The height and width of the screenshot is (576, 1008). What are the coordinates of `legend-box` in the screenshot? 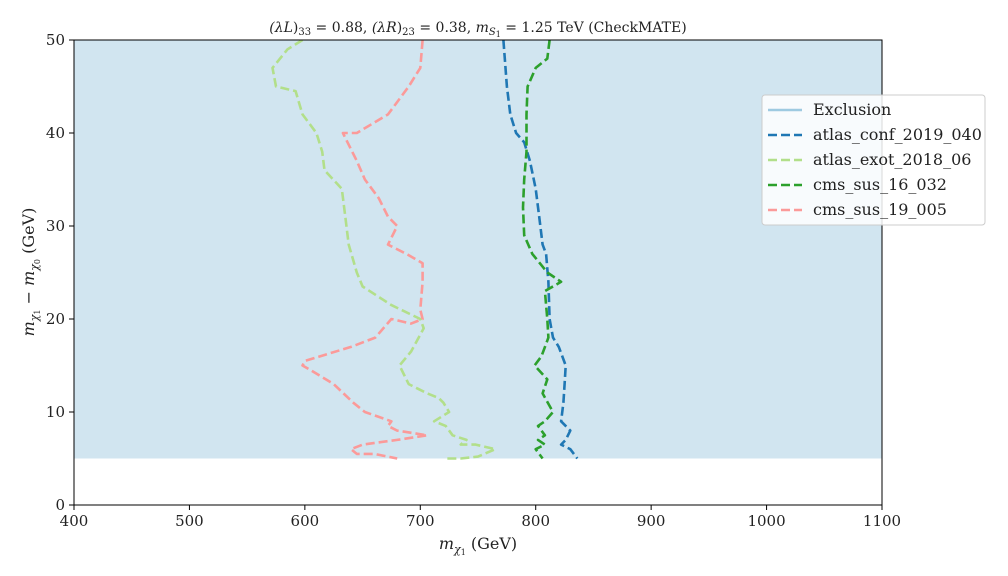 It's located at (873, 160).